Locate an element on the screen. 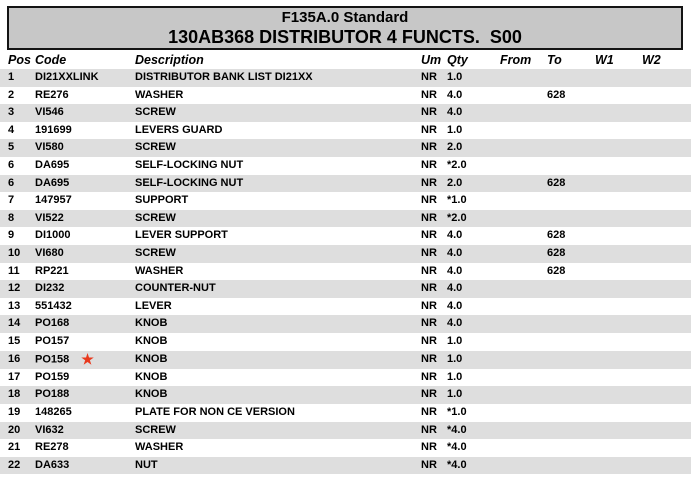 The width and height of the screenshot is (691, 483). page-title-assembly: 130AB368 DISTRIBUTOR 4 FUNCTS. S00 is located at coordinates (345, 36).